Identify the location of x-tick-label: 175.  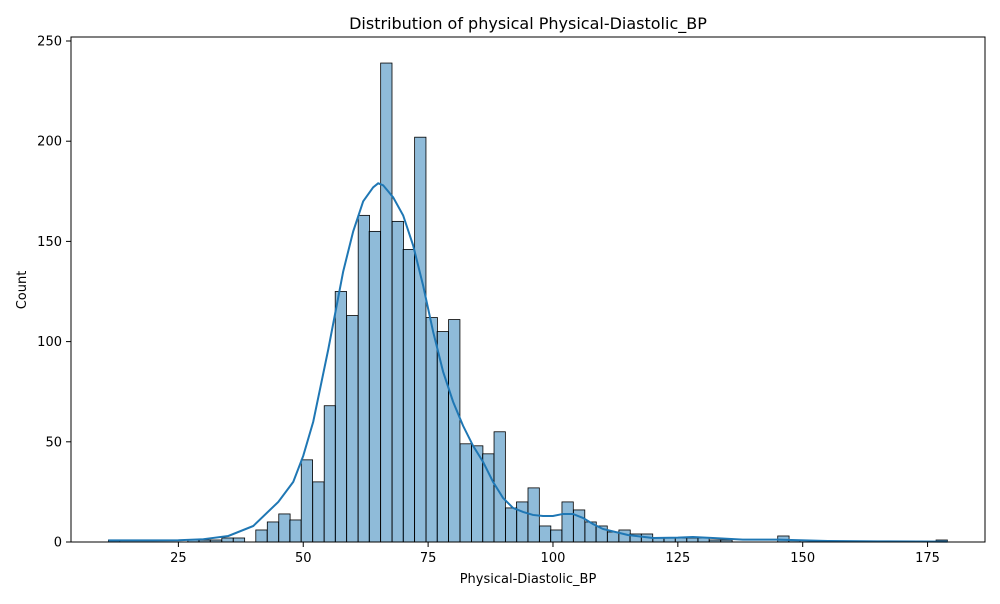
(927, 558).